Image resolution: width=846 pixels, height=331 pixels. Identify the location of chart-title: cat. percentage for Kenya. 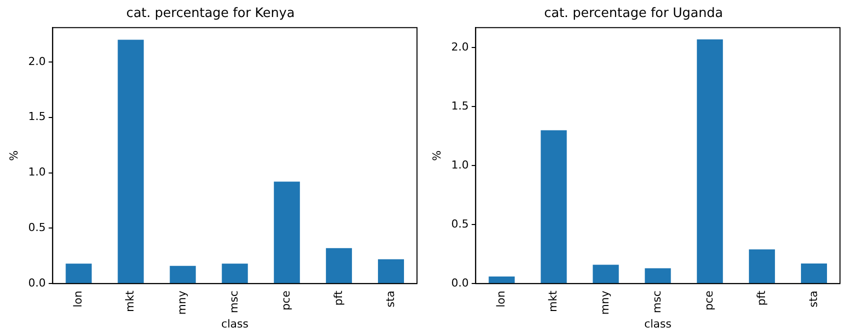
(210, 14).